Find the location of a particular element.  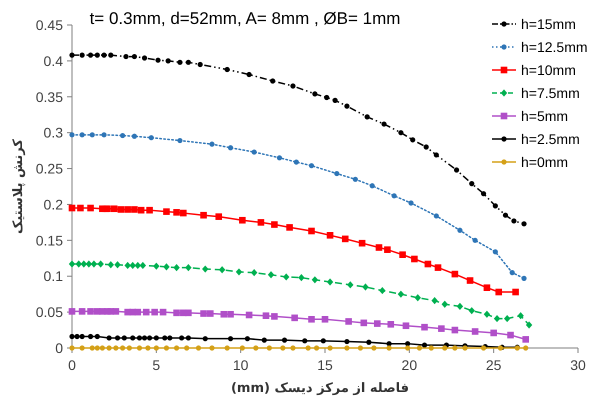

y-tick-label: 0.45 is located at coordinates (50, 25).